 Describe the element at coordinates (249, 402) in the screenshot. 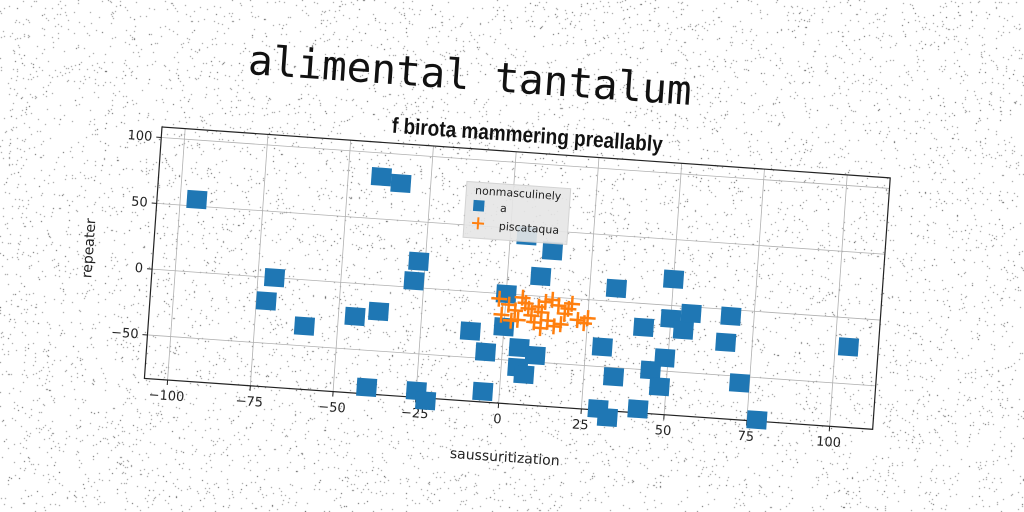

I see `x-tick-label: −75` at that location.